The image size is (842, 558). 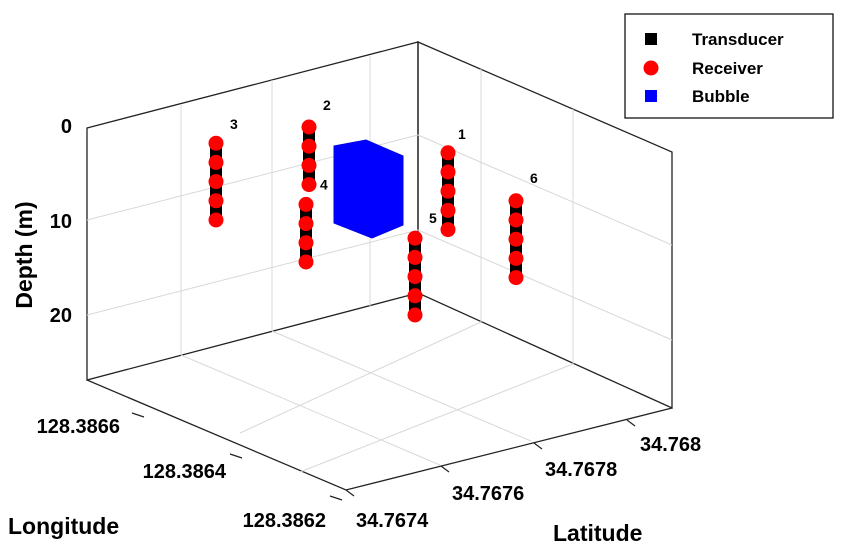 What do you see at coordinates (41, 221) in the screenshot?
I see `z-axis: 0 10 20 Depth (m)` at bounding box center [41, 221].